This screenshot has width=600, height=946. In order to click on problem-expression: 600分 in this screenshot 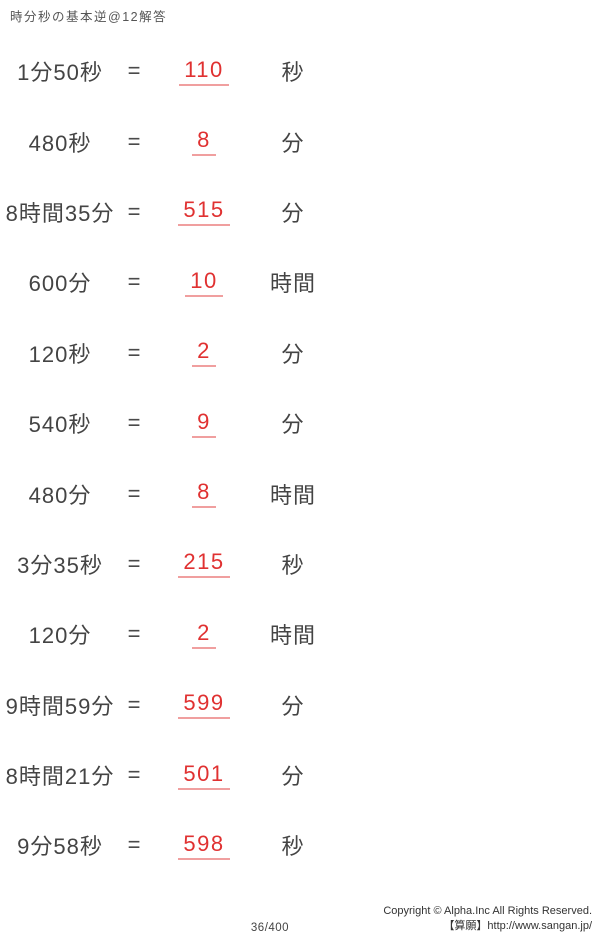, I will do `click(60, 284)`.